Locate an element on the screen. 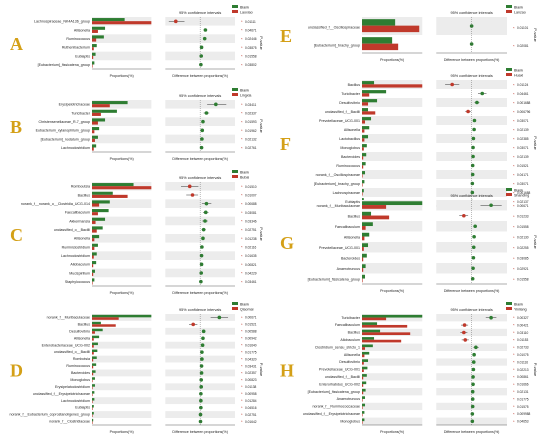  legend-label-group1: Blank is located at coordinates (244, 91).